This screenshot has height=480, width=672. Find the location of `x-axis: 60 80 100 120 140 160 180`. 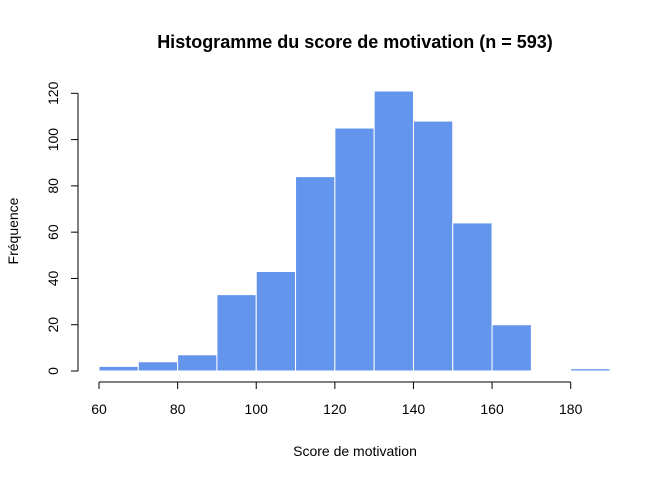

x-axis: 60 80 100 120 140 160 180 is located at coordinates (337, 399).